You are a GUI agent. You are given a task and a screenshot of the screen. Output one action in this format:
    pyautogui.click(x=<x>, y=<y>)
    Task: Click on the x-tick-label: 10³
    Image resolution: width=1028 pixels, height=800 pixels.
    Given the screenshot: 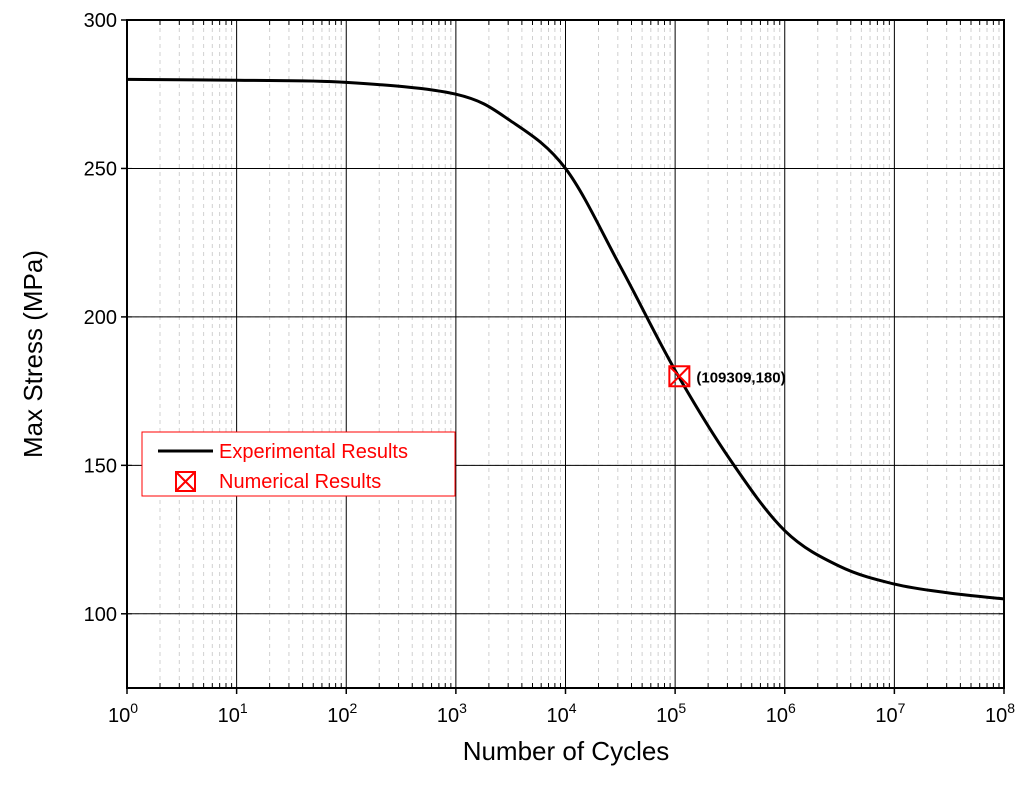 What is the action you would take?
    pyautogui.click(x=452, y=713)
    